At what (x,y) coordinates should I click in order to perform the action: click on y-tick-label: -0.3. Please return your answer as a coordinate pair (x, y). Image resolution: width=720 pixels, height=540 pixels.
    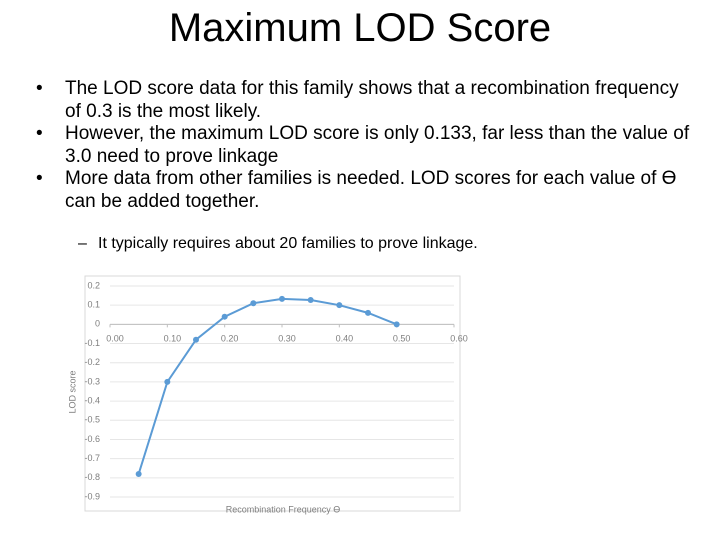
    Looking at the image, I should click on (92, 381).